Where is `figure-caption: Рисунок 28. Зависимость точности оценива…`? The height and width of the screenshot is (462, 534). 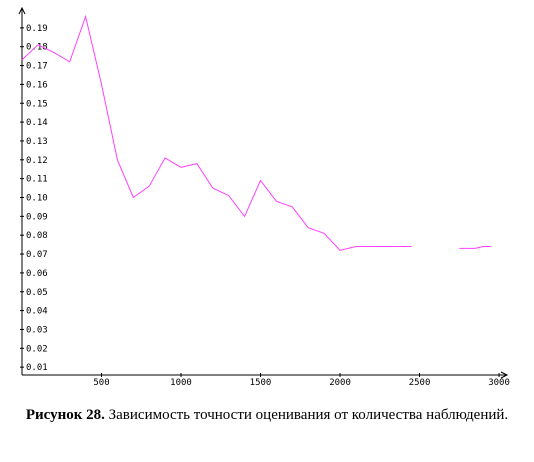
figure-caption: Рисунок 28. Зависимость точности оценива… is located at coordinates (267, 415).